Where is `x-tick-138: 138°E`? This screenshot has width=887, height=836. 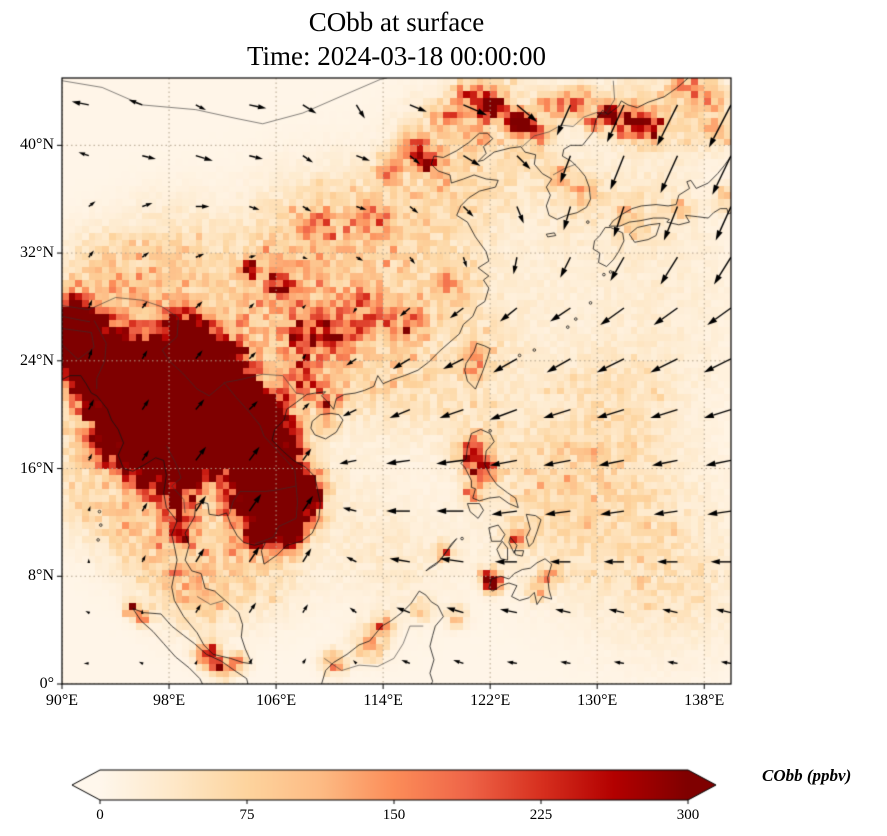 x-tick-138: 138°E is located at coordinates (704, 700).